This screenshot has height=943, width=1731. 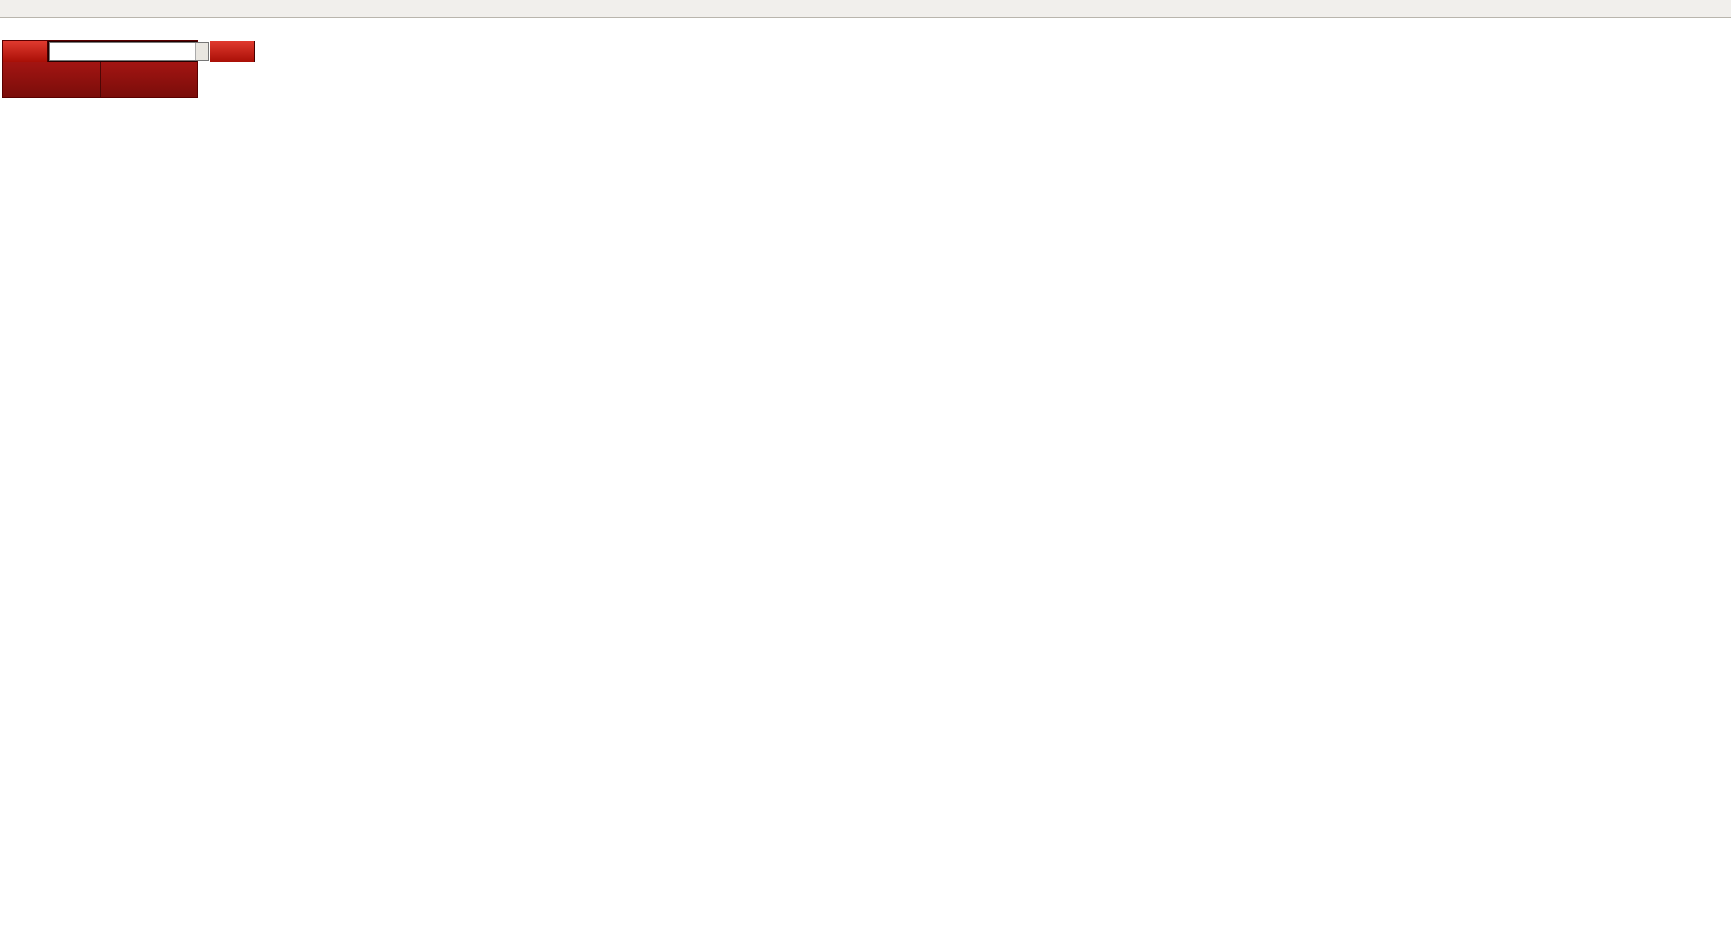 I want to click on buy-button, so click(x=232, y=51).